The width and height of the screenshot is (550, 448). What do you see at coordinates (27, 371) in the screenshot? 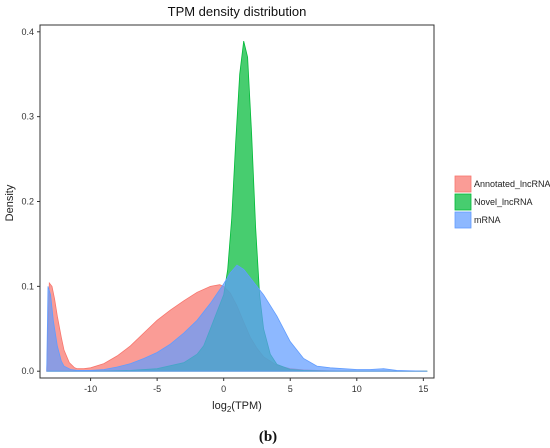
I see `y-tick-label: 0.0` at bounding box center [27, 371].